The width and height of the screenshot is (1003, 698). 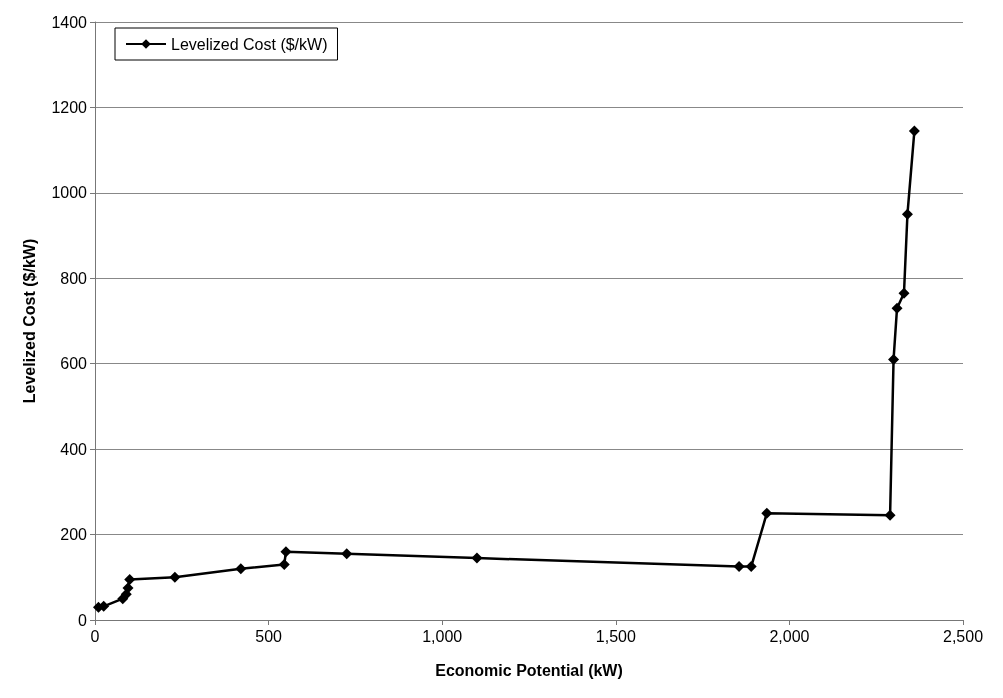 I want to click on x-tick-label: 2,500, so click(x=963, y=636).